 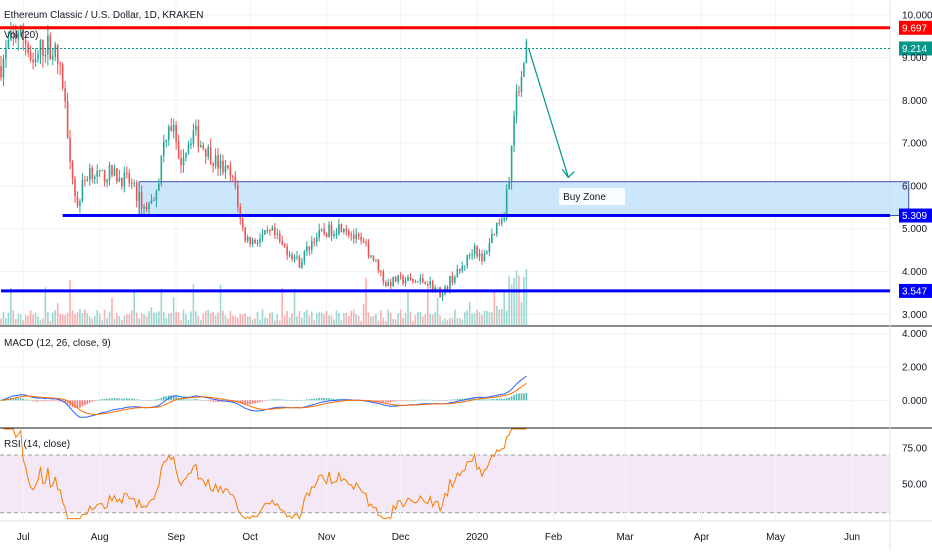 I want to click on level-tag, so click(x=915, y=290).